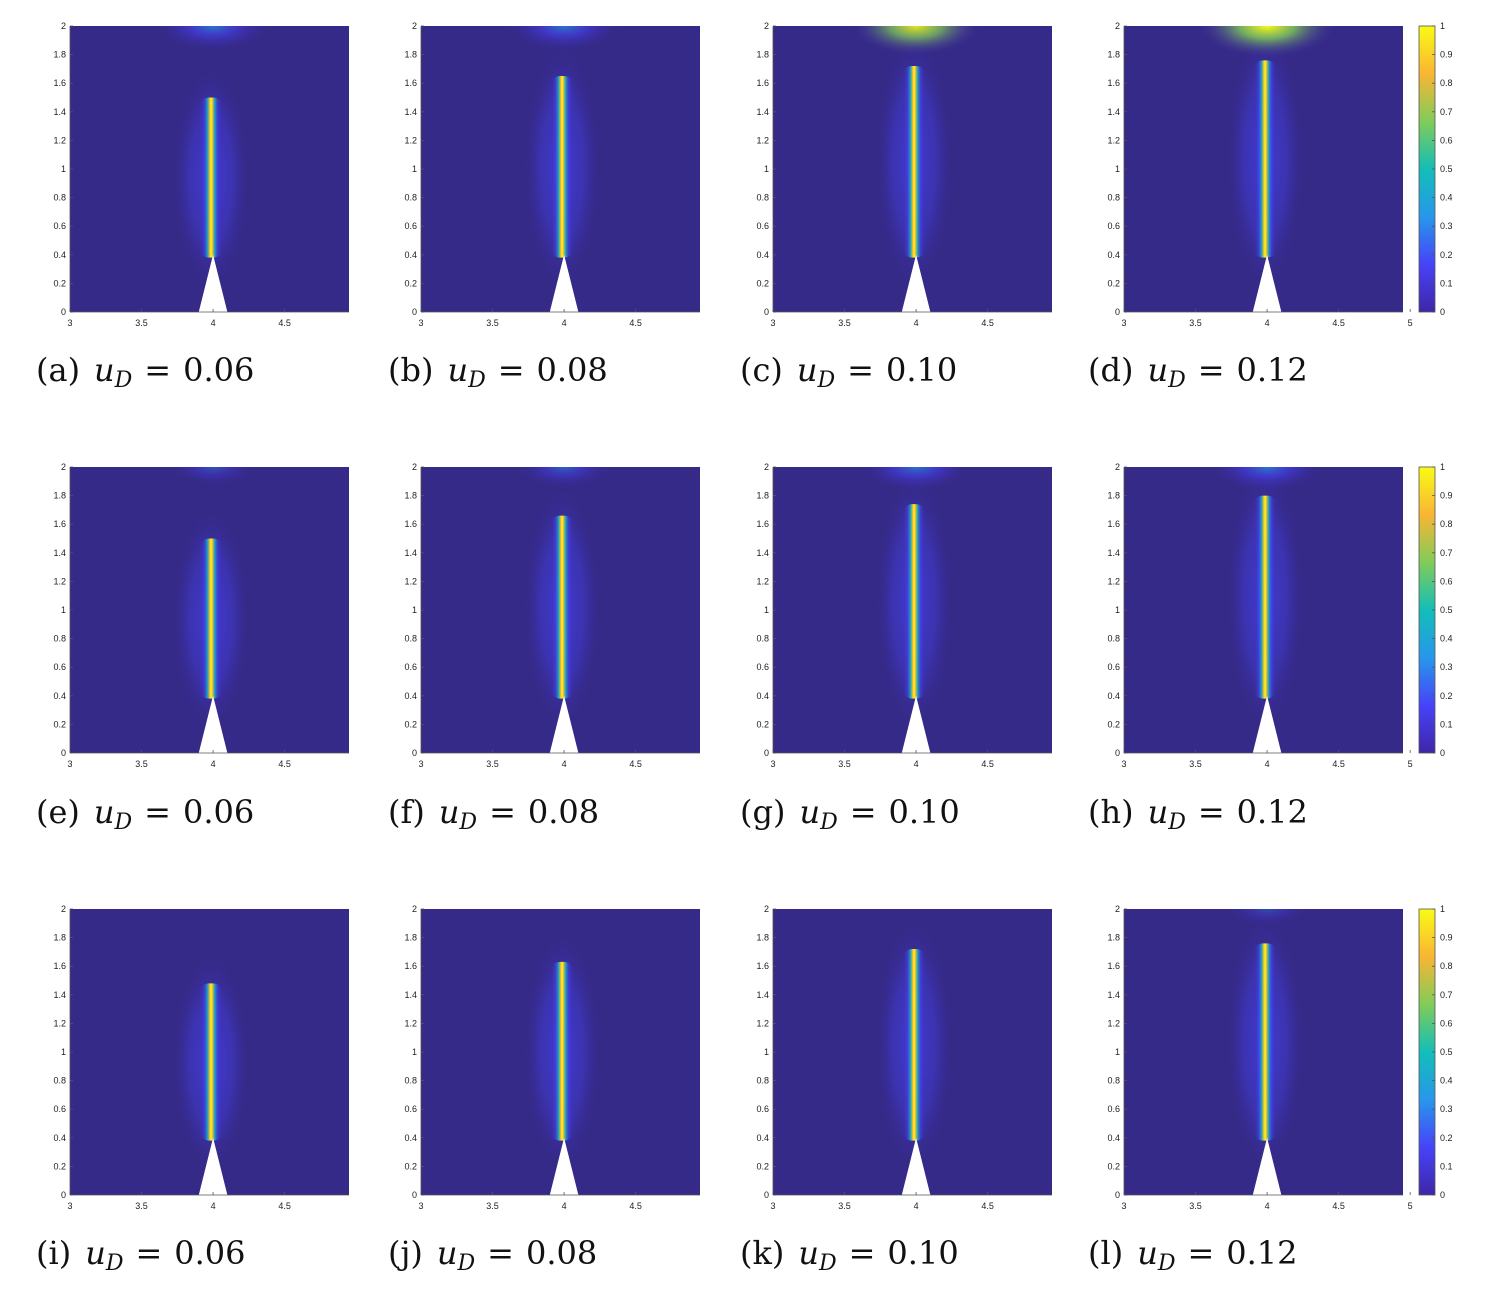 Image resolution: width=1508 pixels, height=1300 pixels. I want to click on panel-caption: (g) uD = 0.10, so click(850, 815).